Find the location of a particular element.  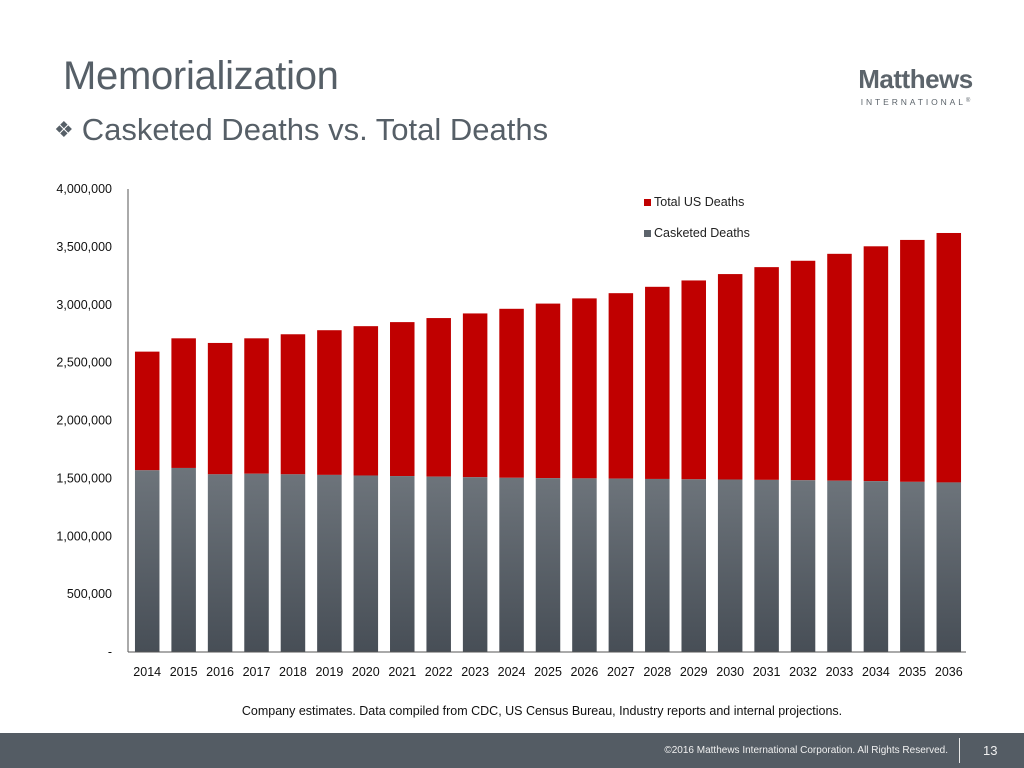

y-tick-label: - is located at coordinates (110, 652).